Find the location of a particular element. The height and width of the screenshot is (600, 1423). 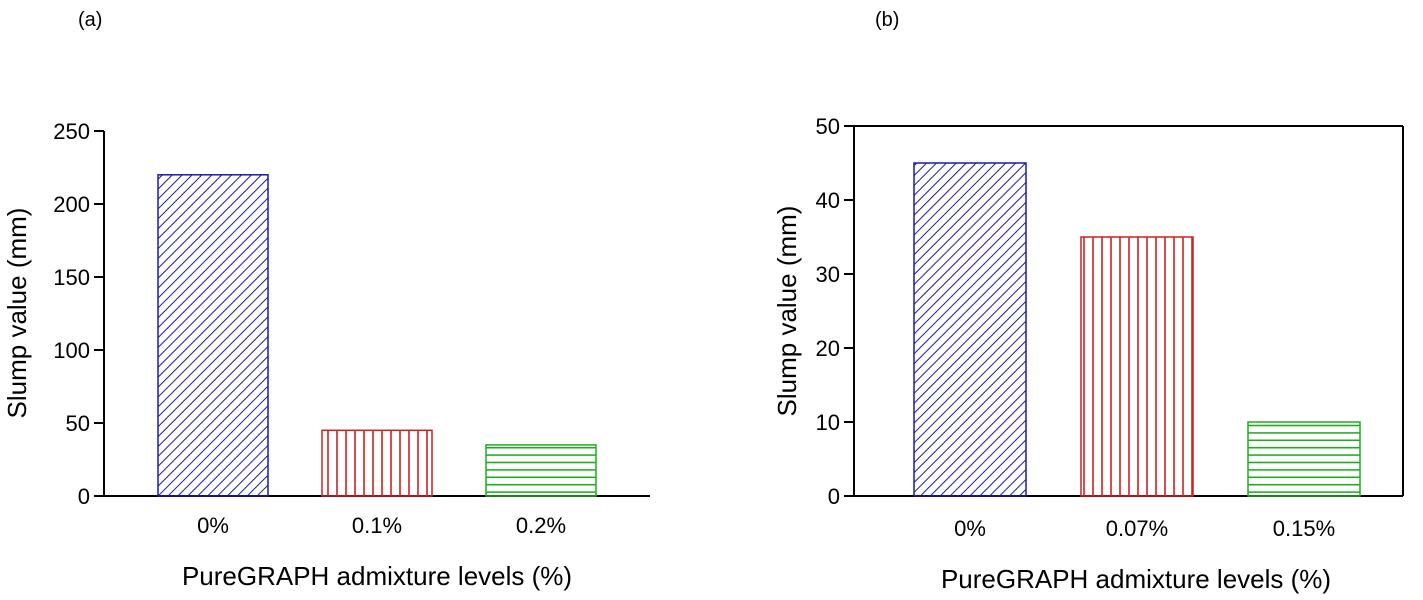

y-tick-label-b-0: 0 is located at coordinates (834, 496).